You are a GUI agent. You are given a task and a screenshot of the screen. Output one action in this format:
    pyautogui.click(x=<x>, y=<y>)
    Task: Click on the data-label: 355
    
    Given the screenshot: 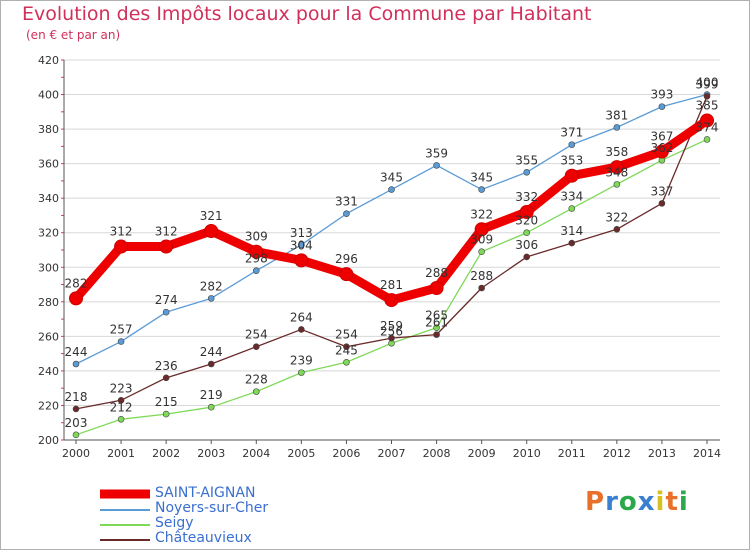 What is the action you would take?
    pyautogui.click(x=526, y=160)
    